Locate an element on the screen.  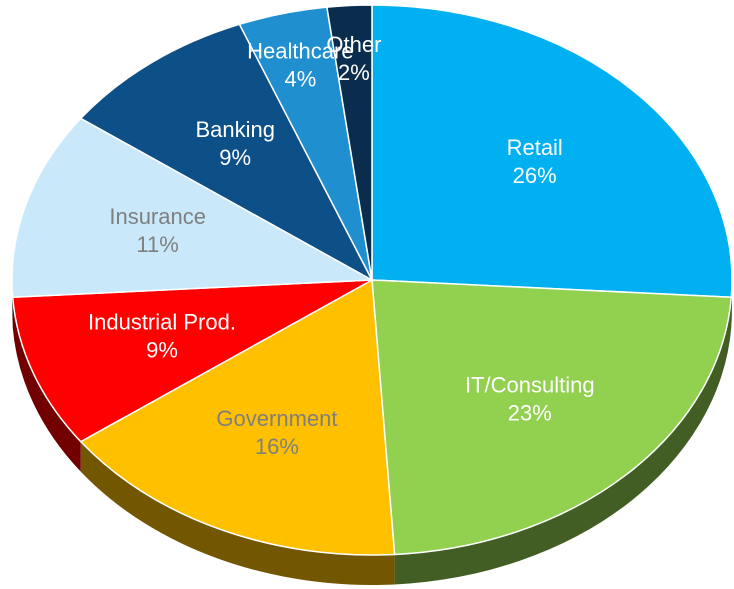
slice-value-label: 16% is located at coordinates (277, 446).